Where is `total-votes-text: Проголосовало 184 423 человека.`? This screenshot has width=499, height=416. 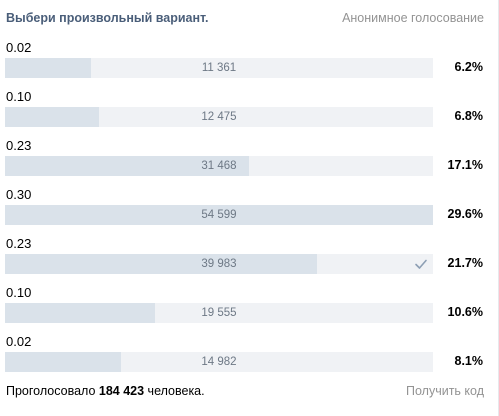 total-votes-text: Проголосовало 184 423 человека. is located at coordinates (105, 391).